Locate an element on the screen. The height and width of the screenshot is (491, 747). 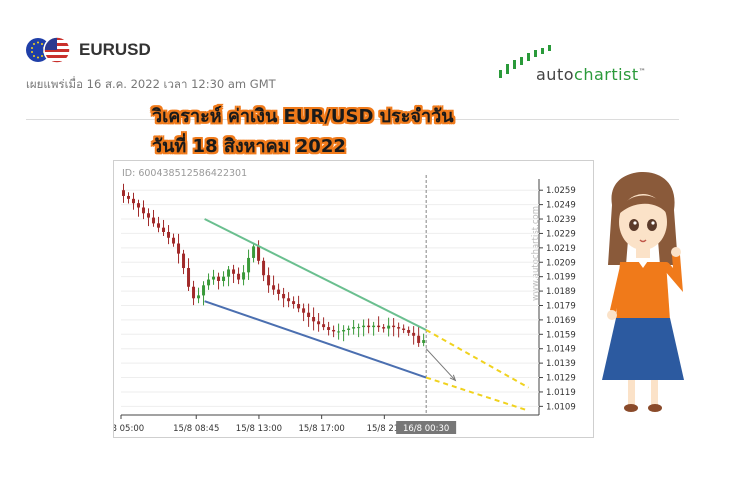
y-tick-label: 1.0169 is located at coordinates (561, 321).